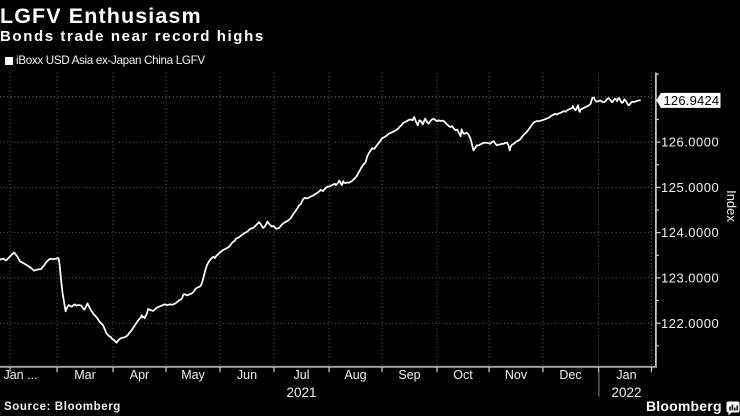 Image resolution: width=740 pixels, height=416 pixels. I want to click on svg-text: 126.9424, so click(692, 100).